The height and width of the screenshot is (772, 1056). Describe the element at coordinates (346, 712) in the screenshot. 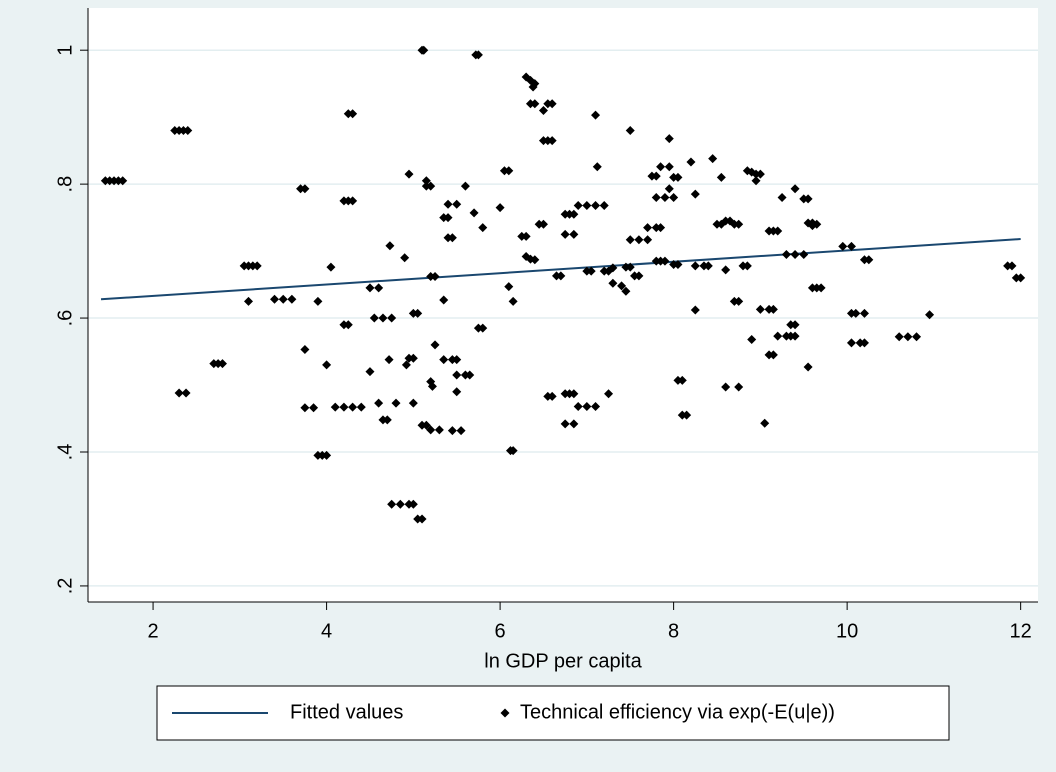

I see `legend-label: Fitted values` at that location.